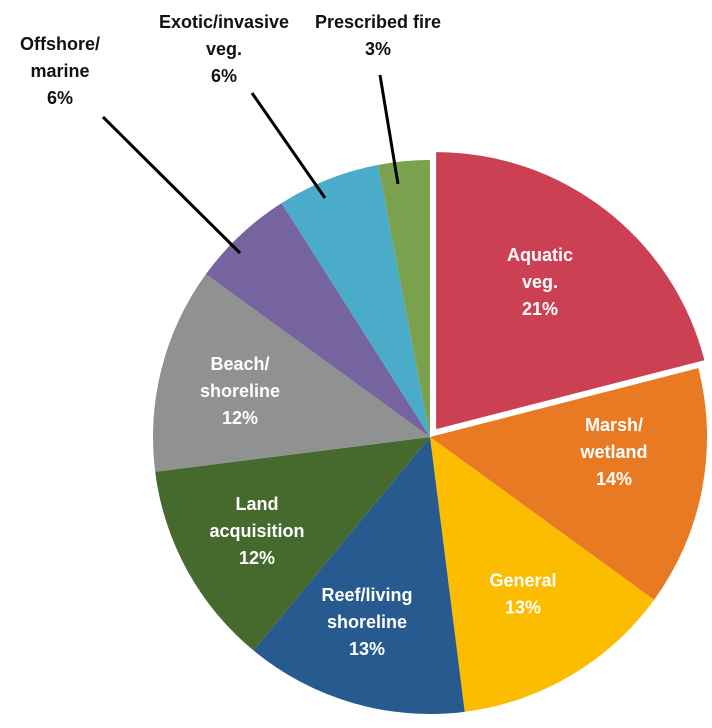 The image size is (712, 728). Describe the element at coordinates (389, 129) in the screenshot. I see `leader-line-prescribed-fire` at that location.